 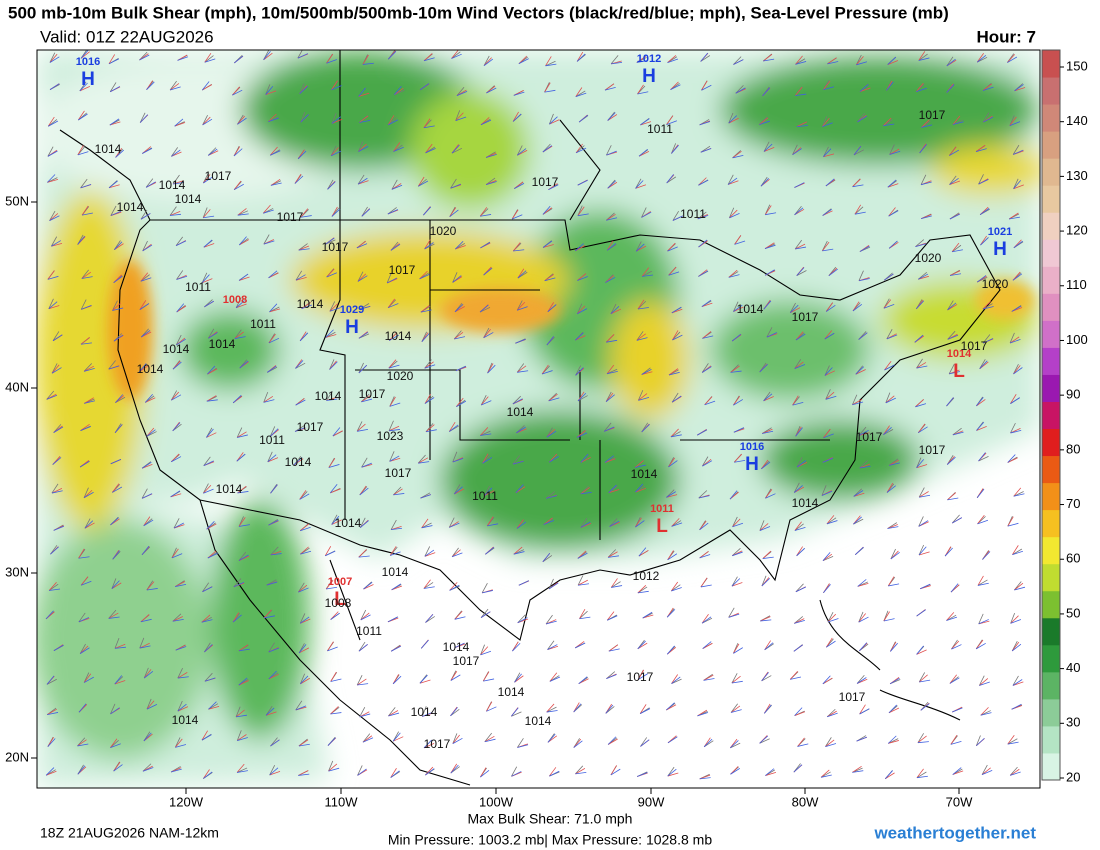 I want to click on center-letter: H, so click(x=752, y=464).